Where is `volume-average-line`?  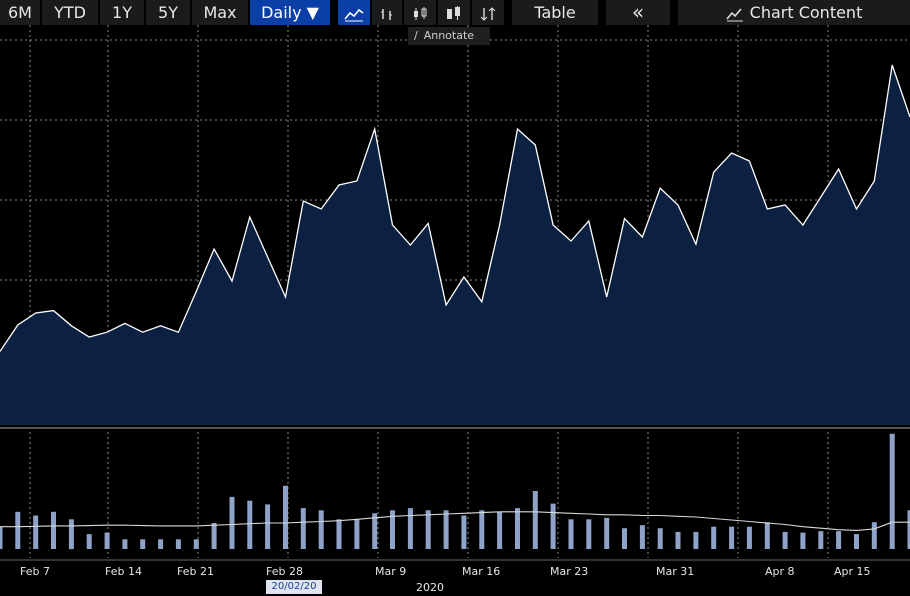
volume-average-line is located at coordinates (455, 521).